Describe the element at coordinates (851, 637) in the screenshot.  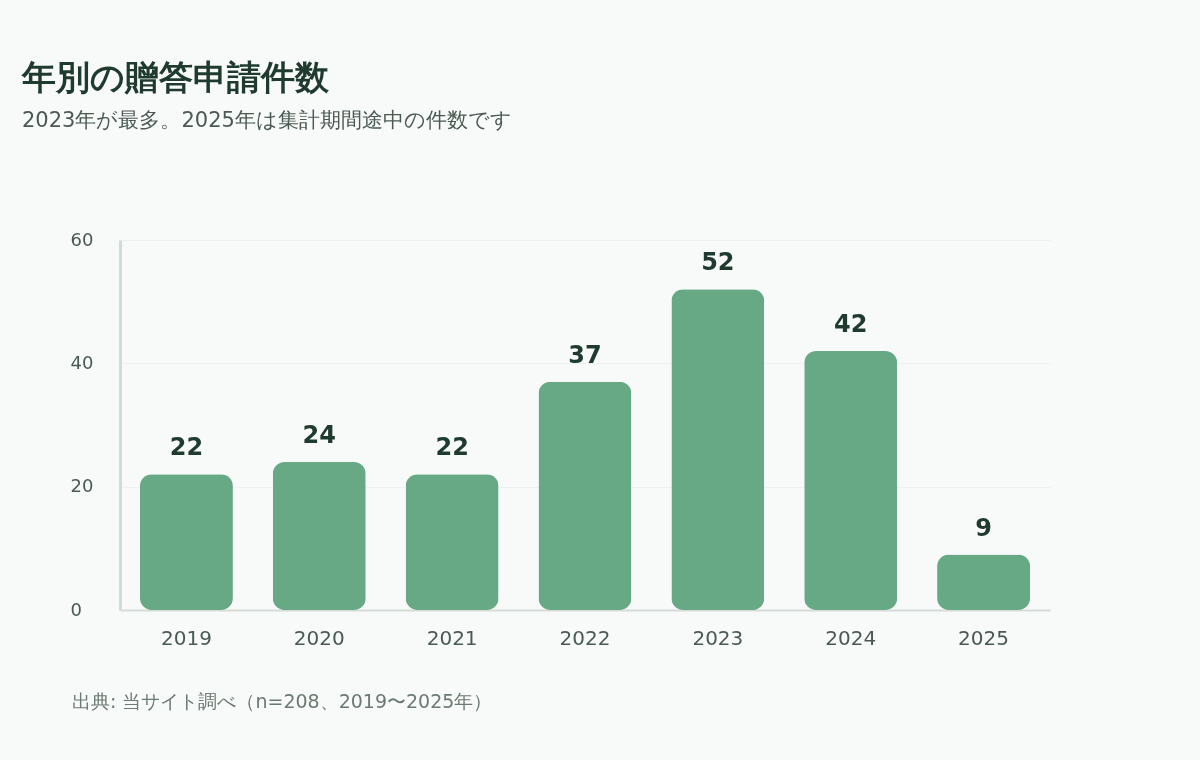
I see `x-tick-label: 2024` at that location.